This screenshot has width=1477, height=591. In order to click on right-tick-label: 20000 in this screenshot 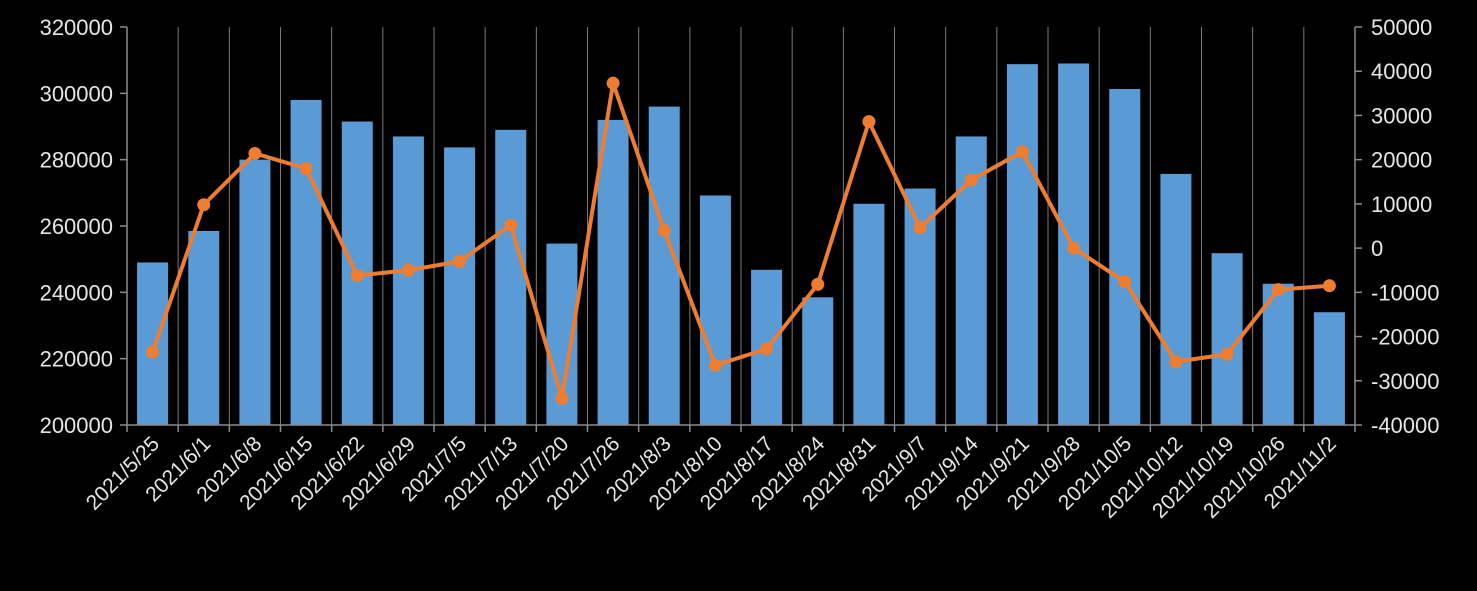, I will do `click(1401, 160)`.